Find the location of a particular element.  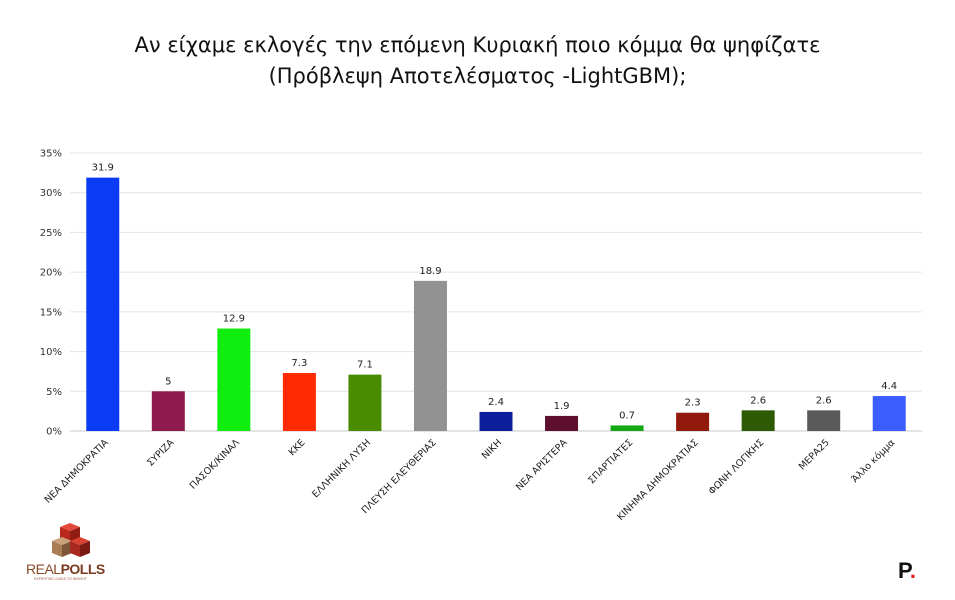

x-tick-label: ΠΑΣΟΚ/ΚΙΝΑΛ is located at coordinates (215, 464).